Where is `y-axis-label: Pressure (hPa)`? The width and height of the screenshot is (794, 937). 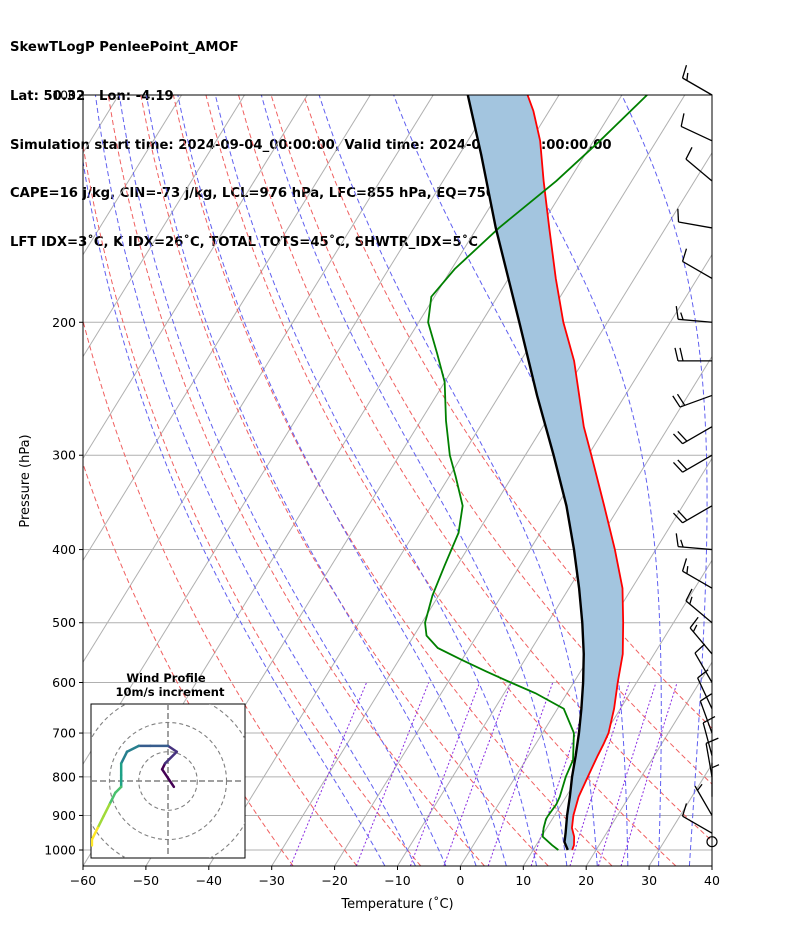 y-axis-label: Pressure (hPa) is located at coordinates (25, 480).